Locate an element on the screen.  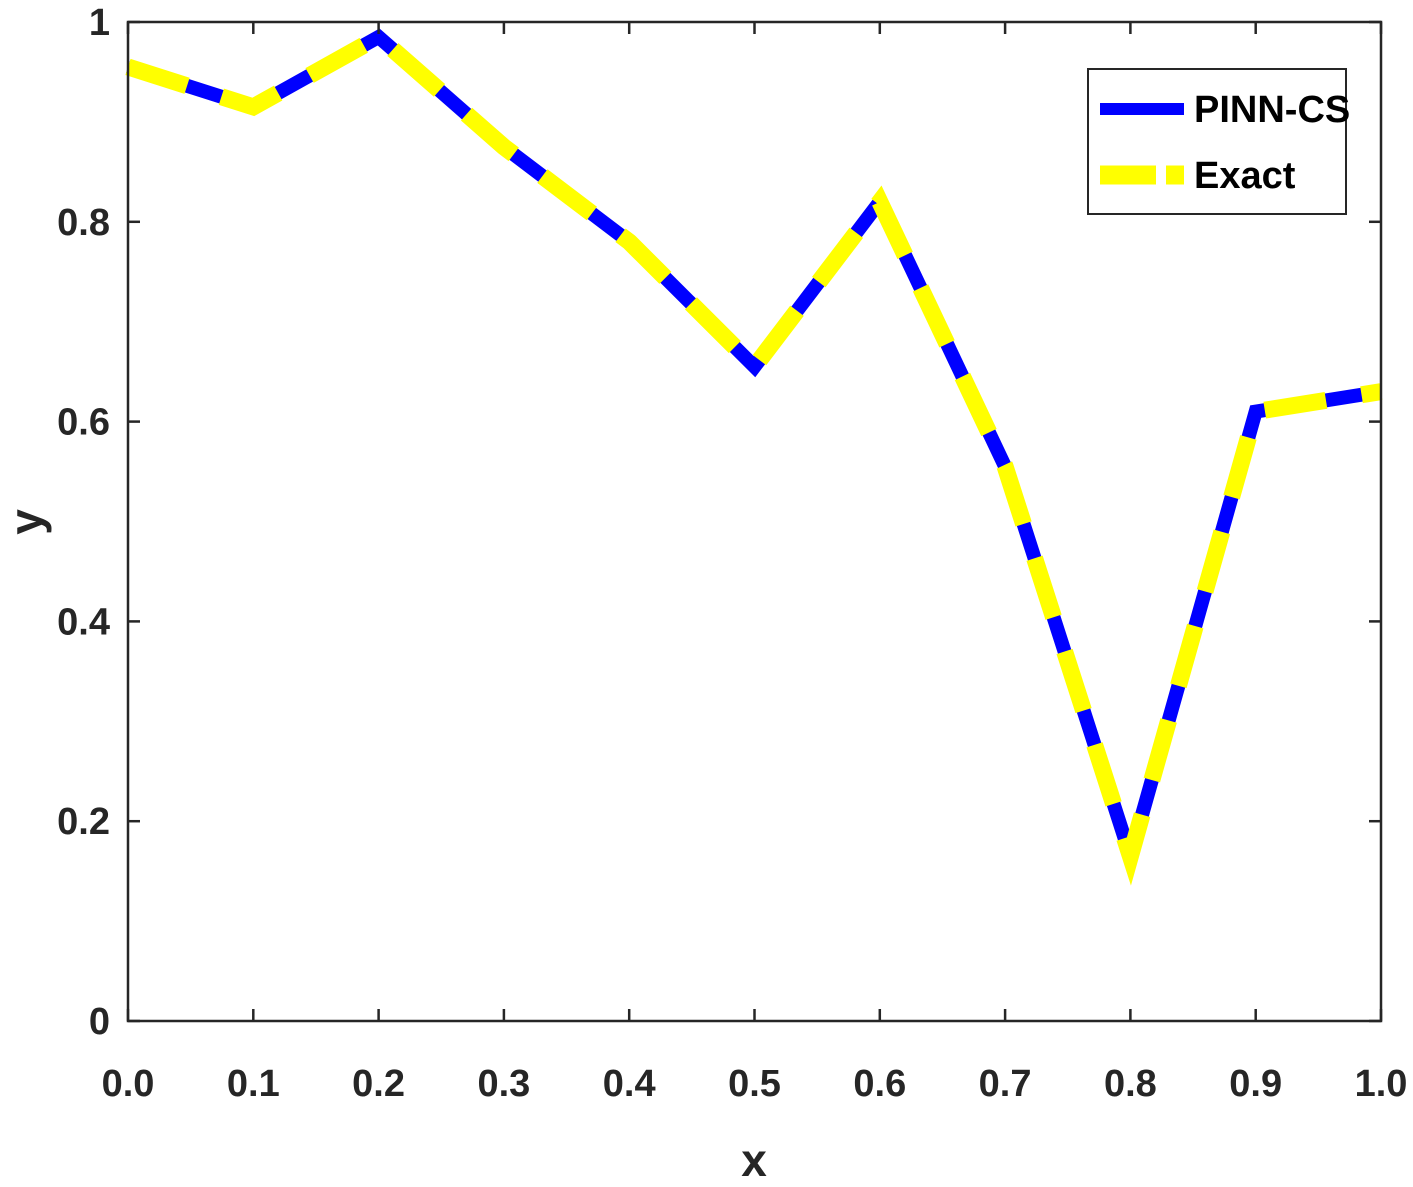
y-tick-label: 0 is located at coordinates (99, 1022).